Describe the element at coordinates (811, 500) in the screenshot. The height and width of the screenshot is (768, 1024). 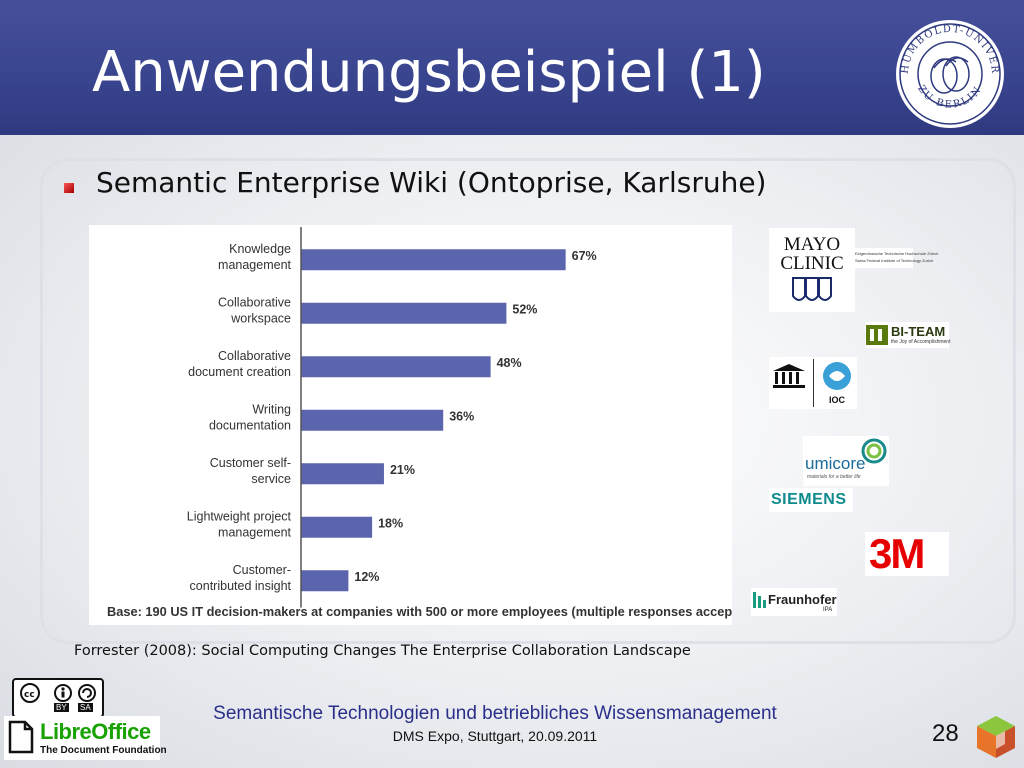
I see `siemens-logo: SIEMENS` at that location.